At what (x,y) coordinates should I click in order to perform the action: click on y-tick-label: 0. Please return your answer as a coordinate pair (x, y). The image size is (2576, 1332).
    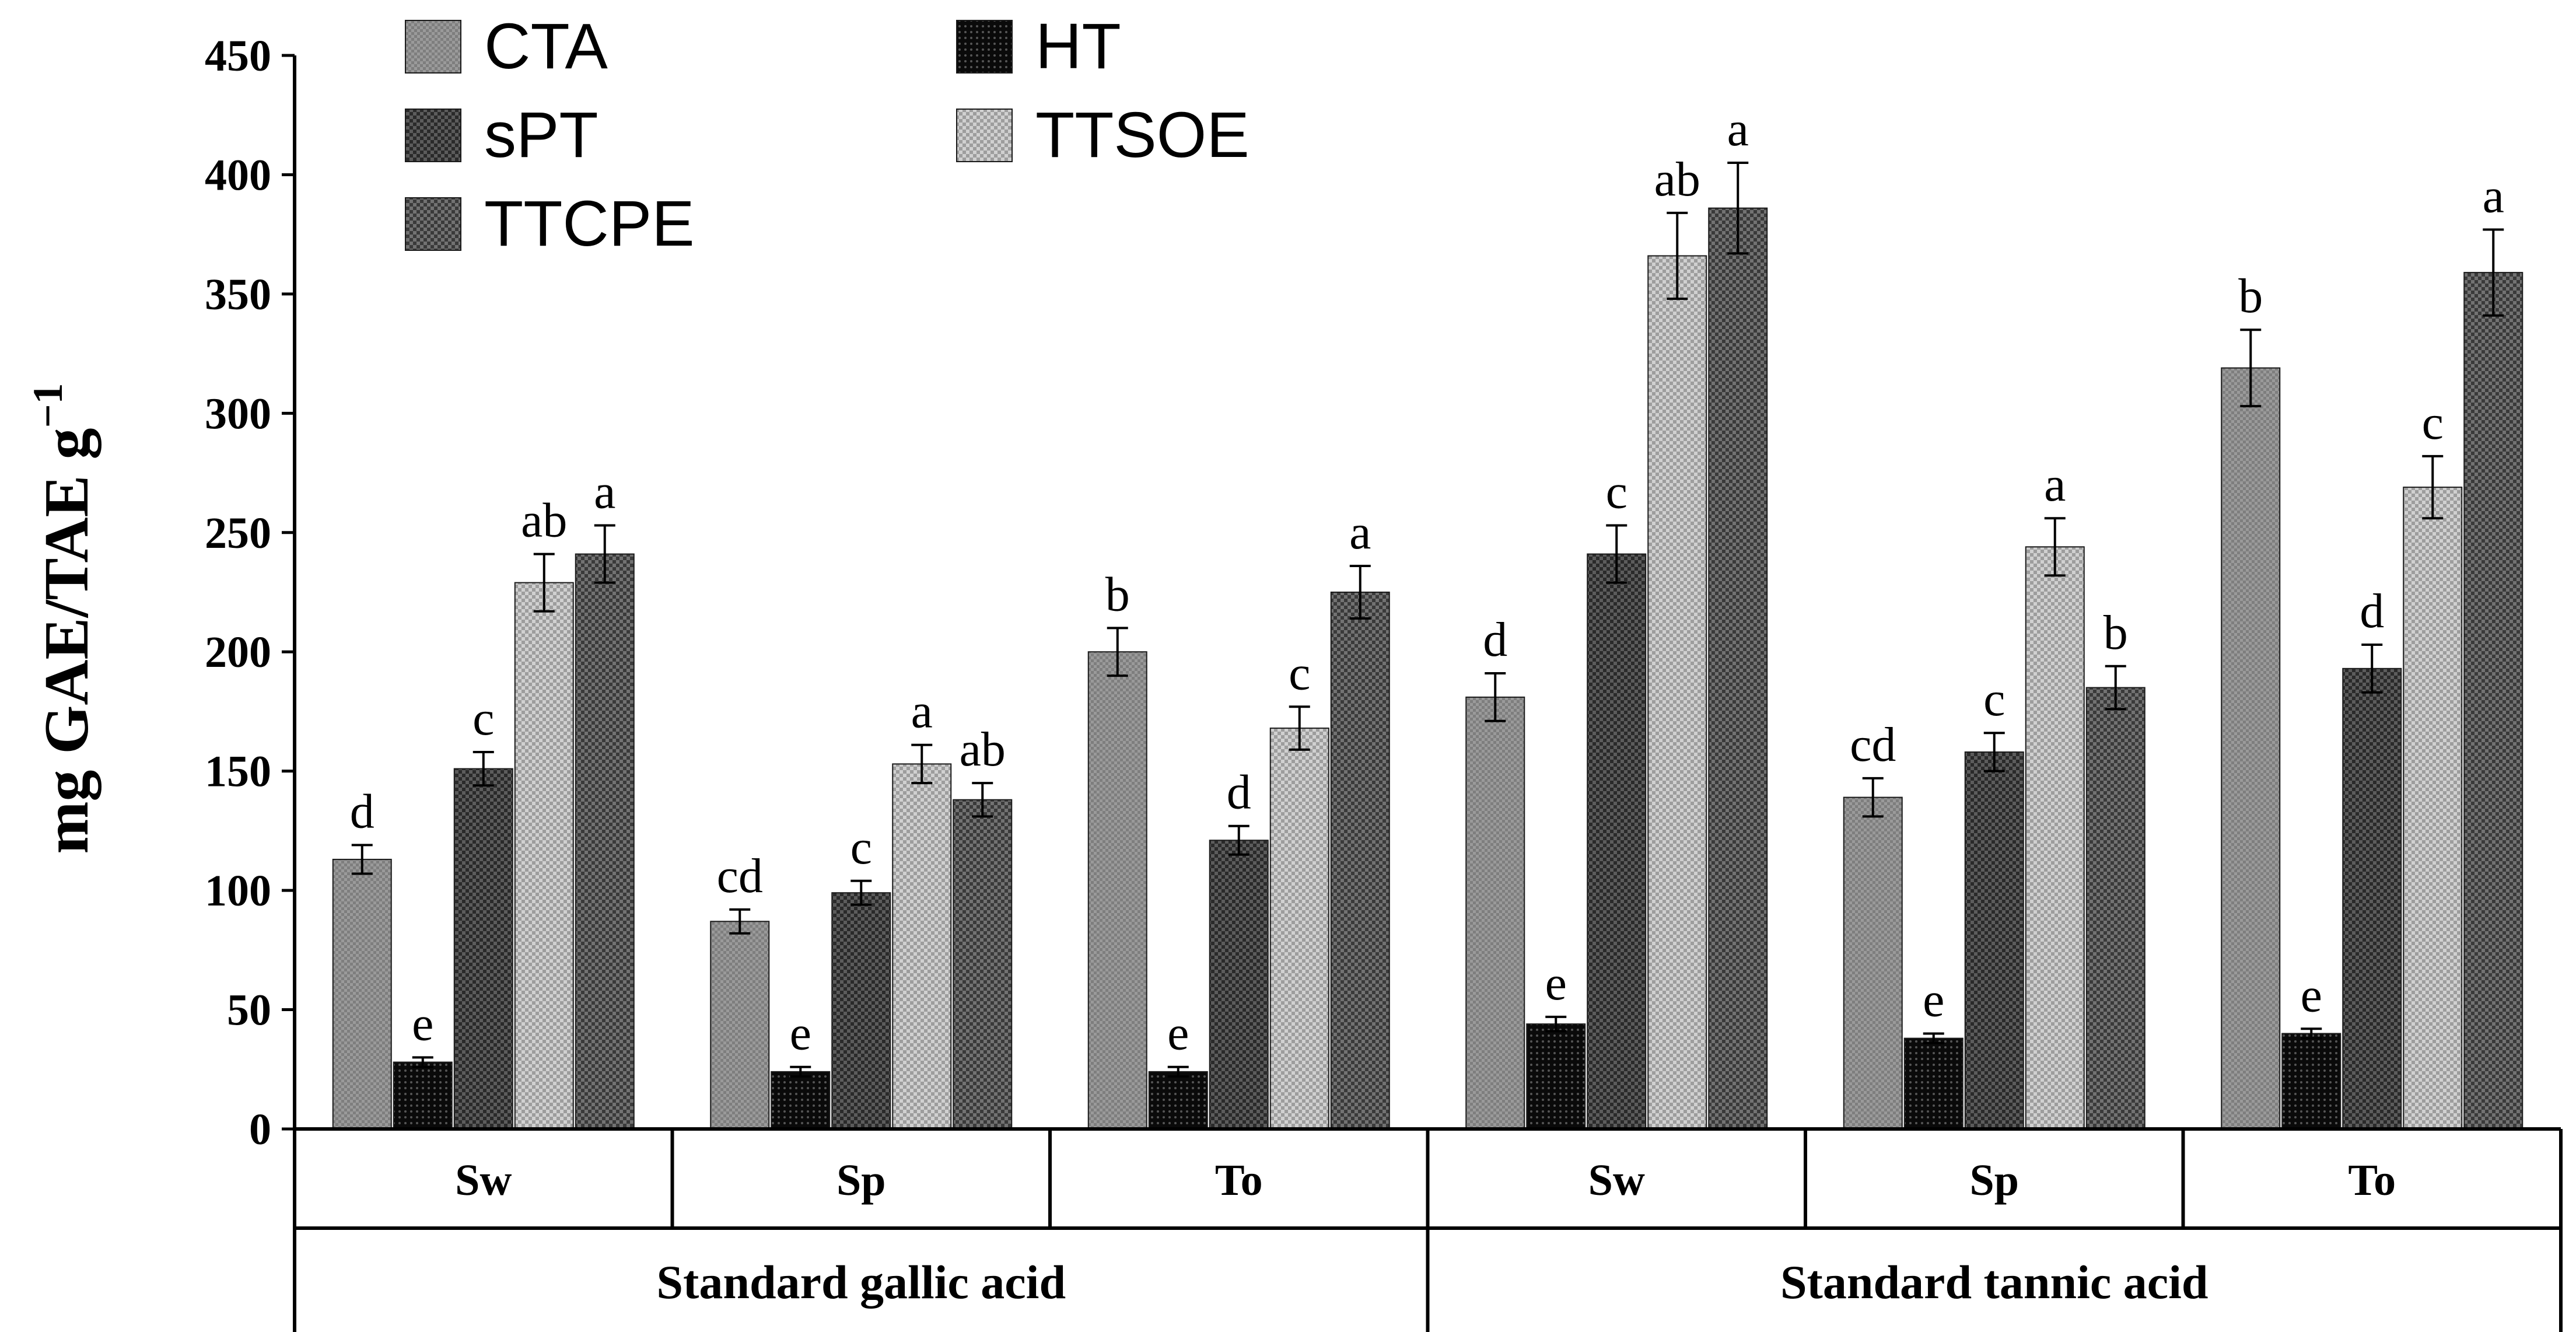
    Looking at the image, I should click on (260, 1129).